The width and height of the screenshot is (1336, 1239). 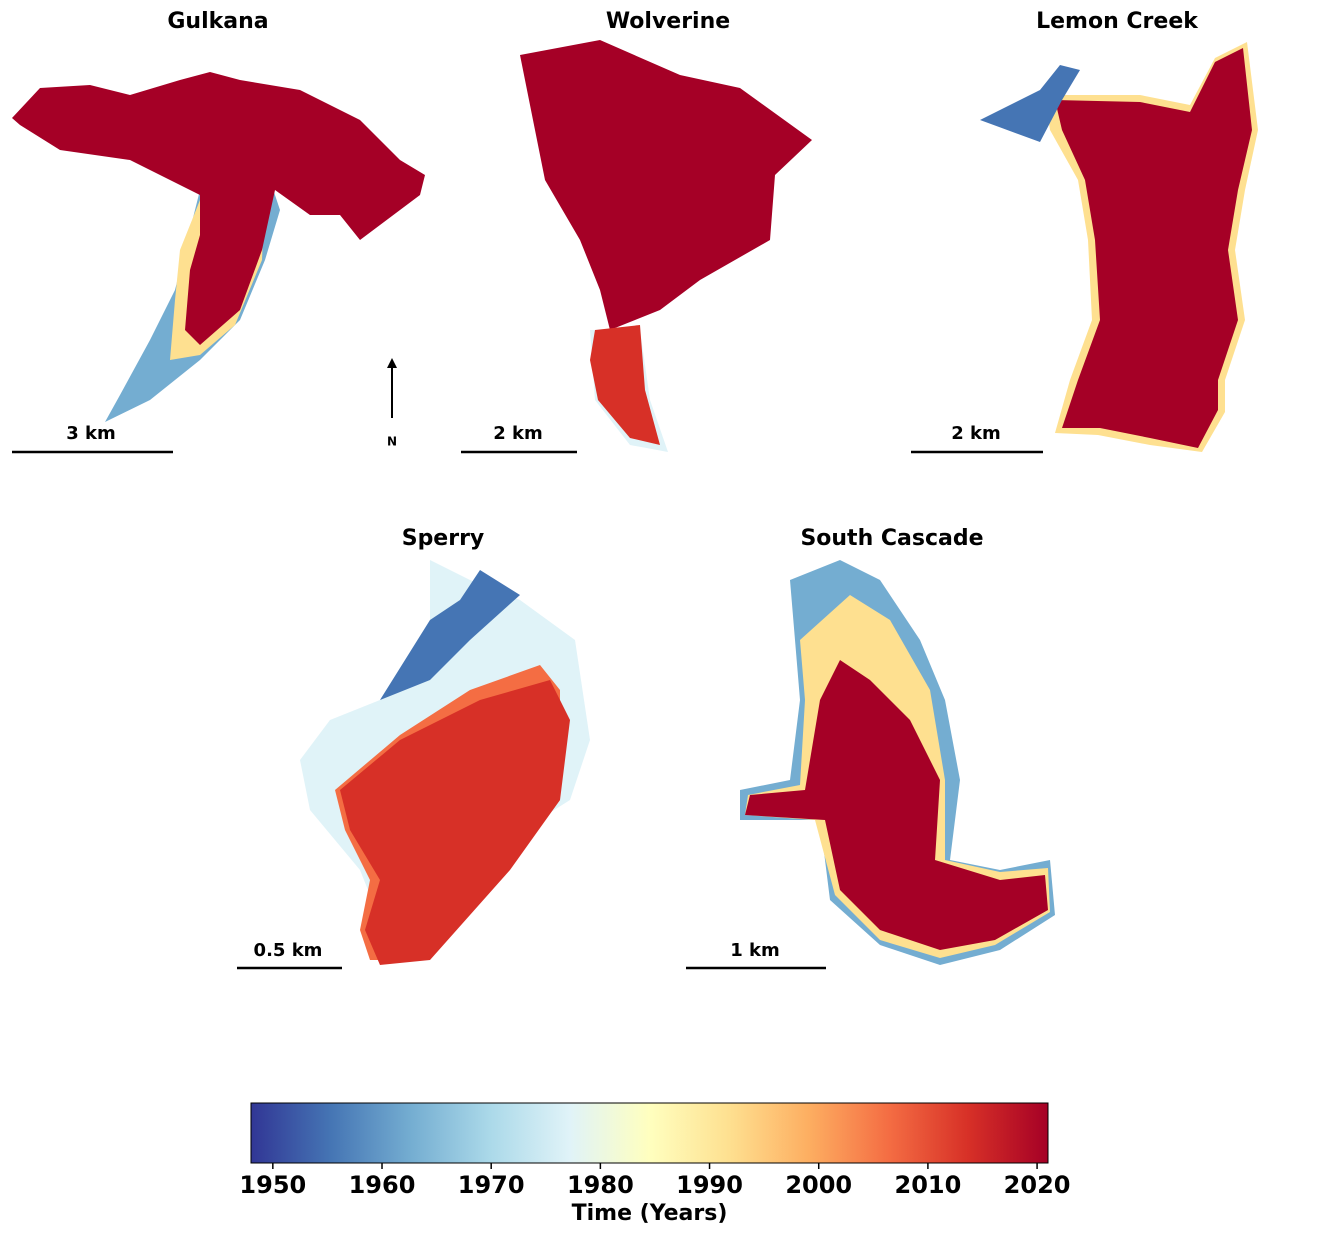 What do you see at coordinates (896, 805) in the screenshot?
I see `glacier-cascade-body` at bounding box center [896, 805].